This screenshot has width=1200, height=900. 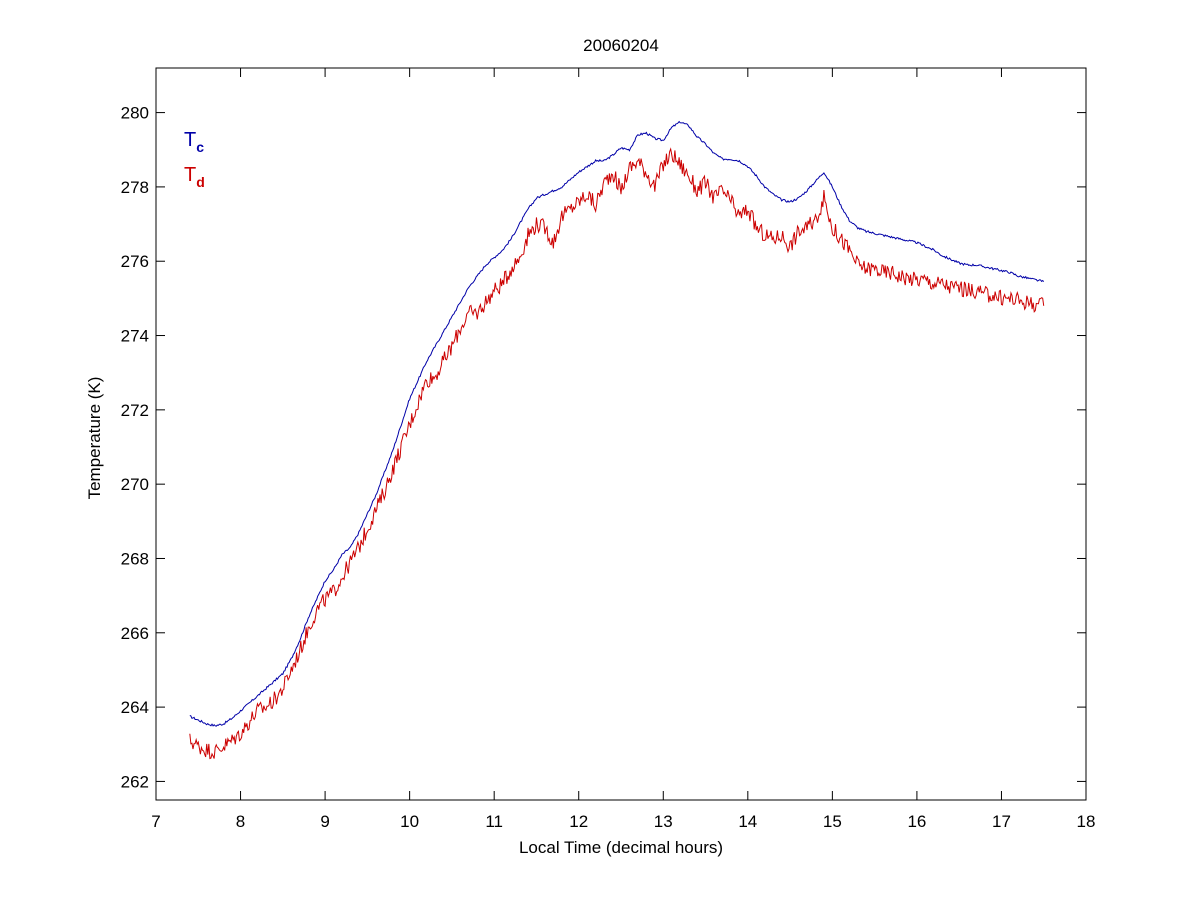 What do you see at coordinates (135, 633) in the screenshot?
I see `y-tick-label: 266` at bounding box center [135, 633].